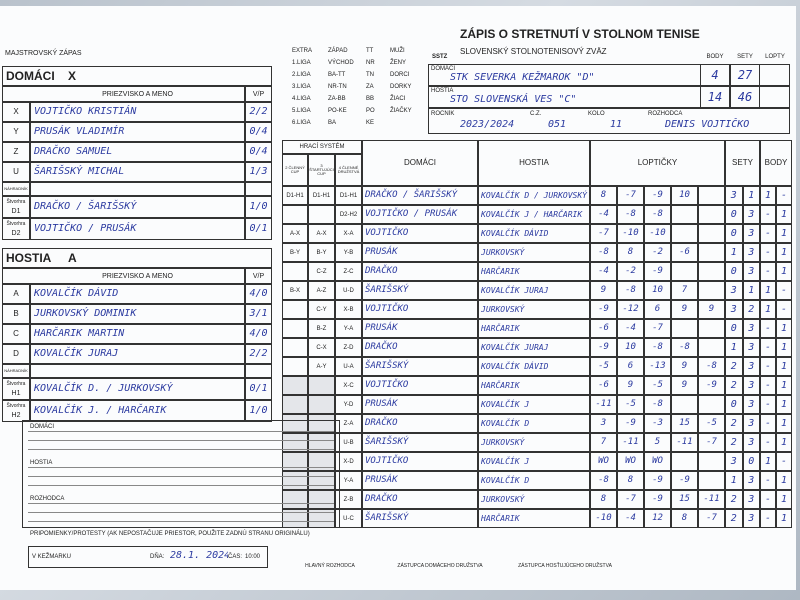 Image resolution: width=800 pixels, height=600 pixels. What do you see at coordinates (630, 461) in the screenshot?
I see `ball-score: WO` at bounding box center [630, 461].